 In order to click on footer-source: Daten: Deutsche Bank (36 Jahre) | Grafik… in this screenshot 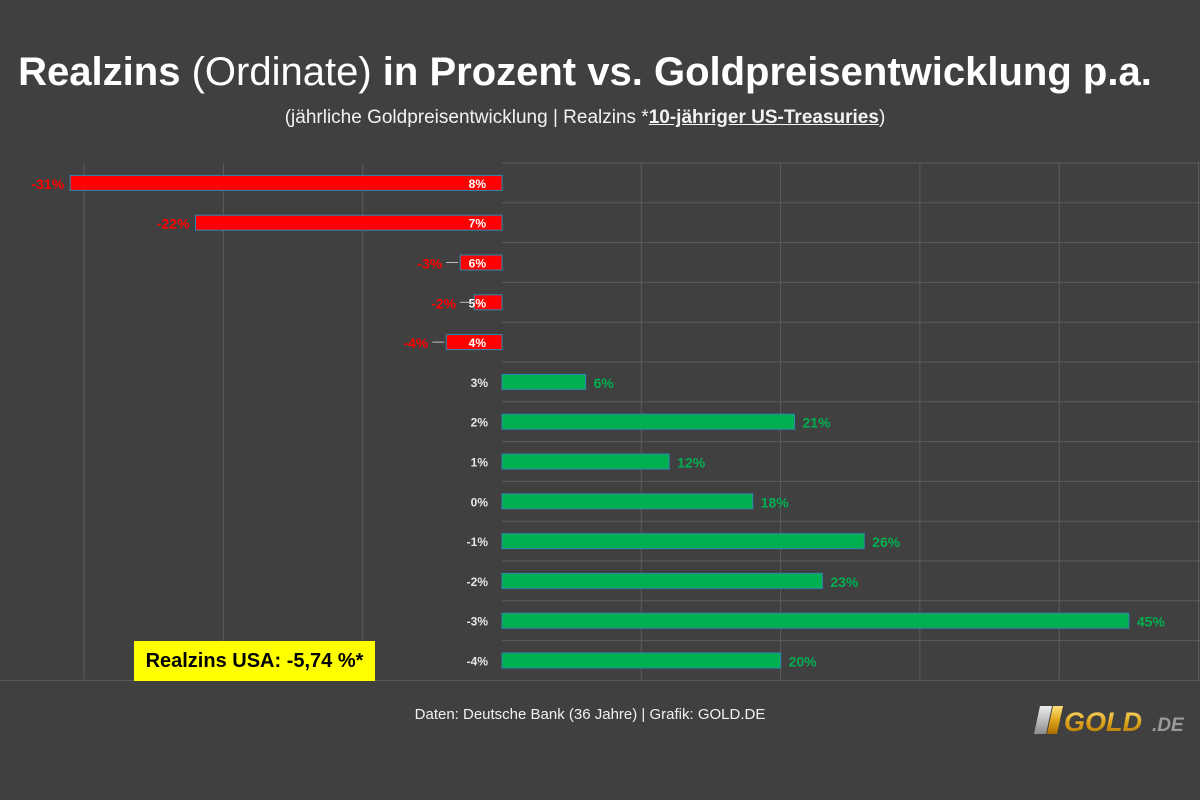, I will do `click(590, 714)`.